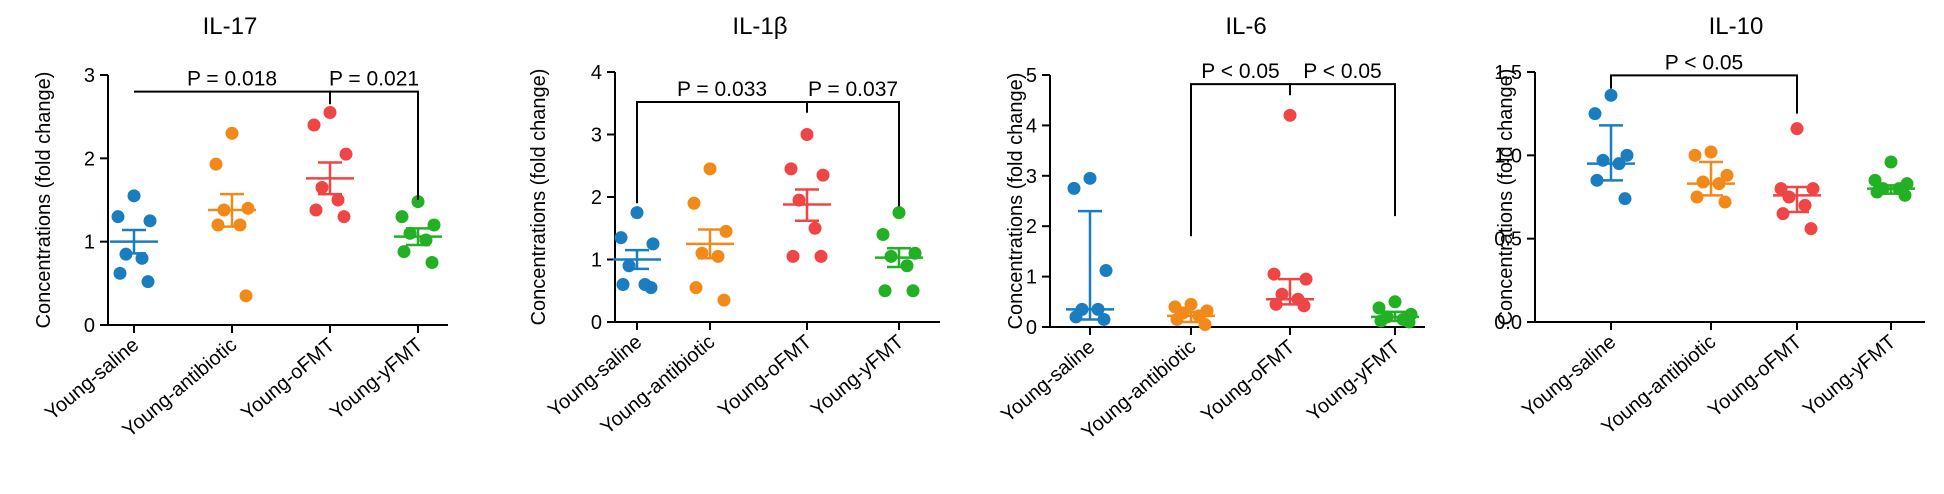 Image resolution: width=1944 pixels, height=494 pixels. What do you see at coordinates (1569, 376) in the screenshot?
I see `panel-4-xtick-label-0: Young-saline` at bounding box center [1569, 376].